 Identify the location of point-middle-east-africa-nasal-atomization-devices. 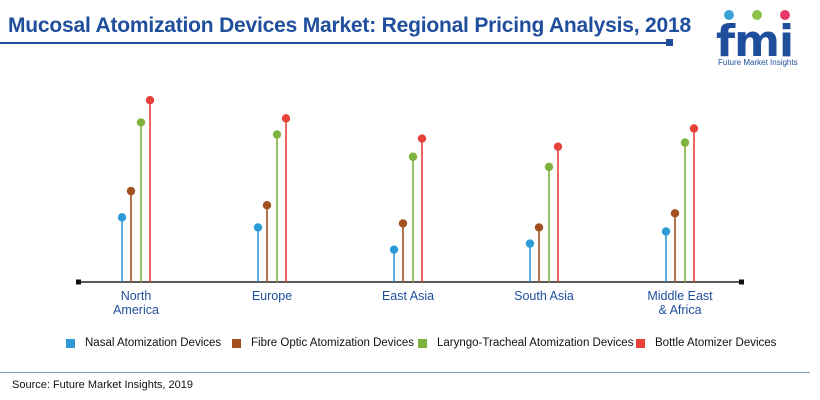
(666, 231).